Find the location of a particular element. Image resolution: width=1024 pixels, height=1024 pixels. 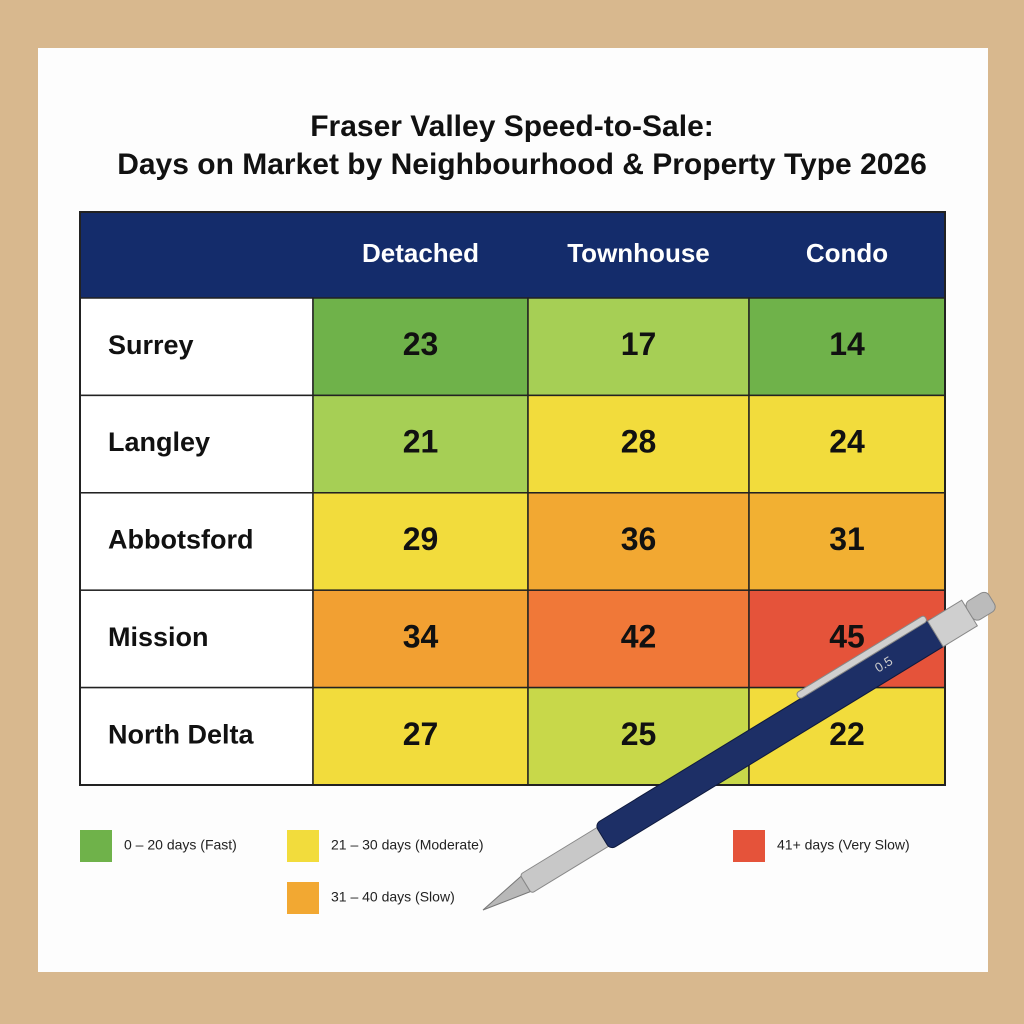

row-label: Mission is located at coordinates (158, 637).